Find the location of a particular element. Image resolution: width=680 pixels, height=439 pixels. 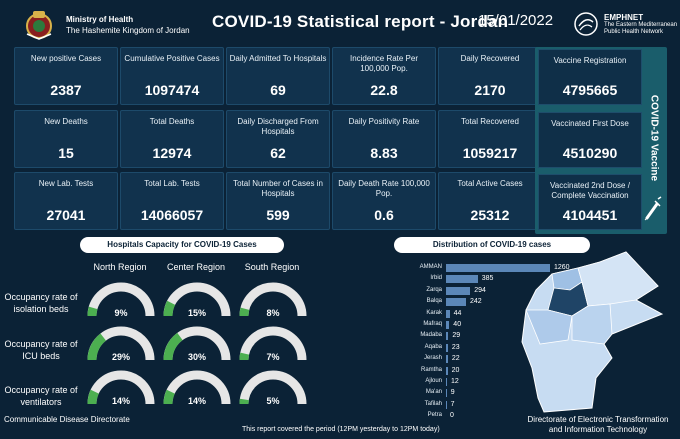

emphnet-logo-icon is located at coordinates (586, 24).